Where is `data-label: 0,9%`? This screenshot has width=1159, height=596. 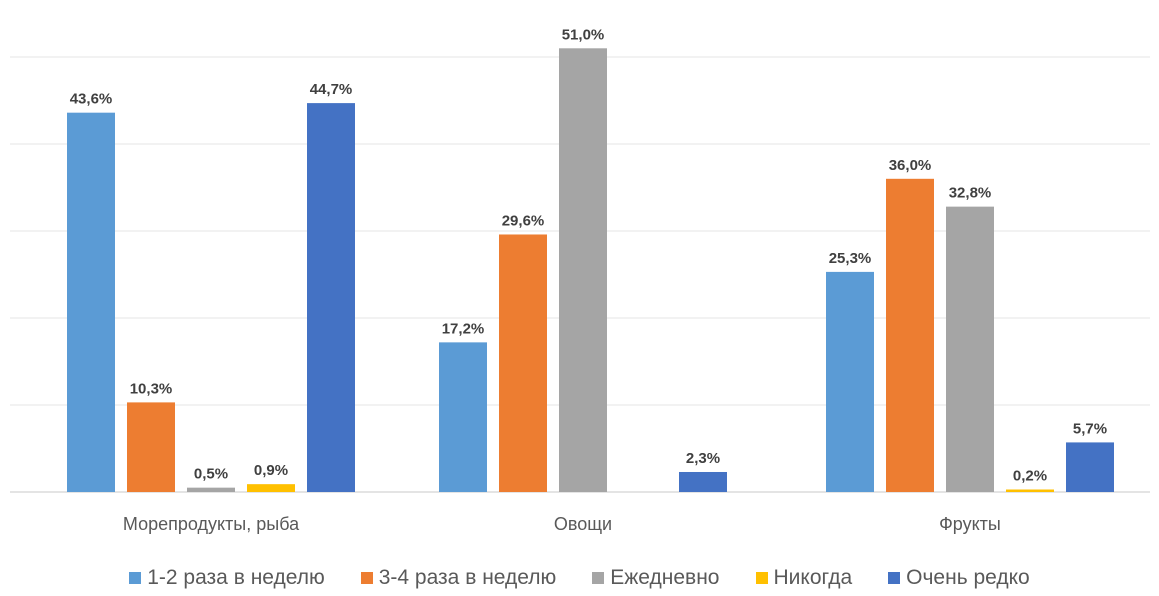
data-label: 0,9% is located at coordinates (271, 470).